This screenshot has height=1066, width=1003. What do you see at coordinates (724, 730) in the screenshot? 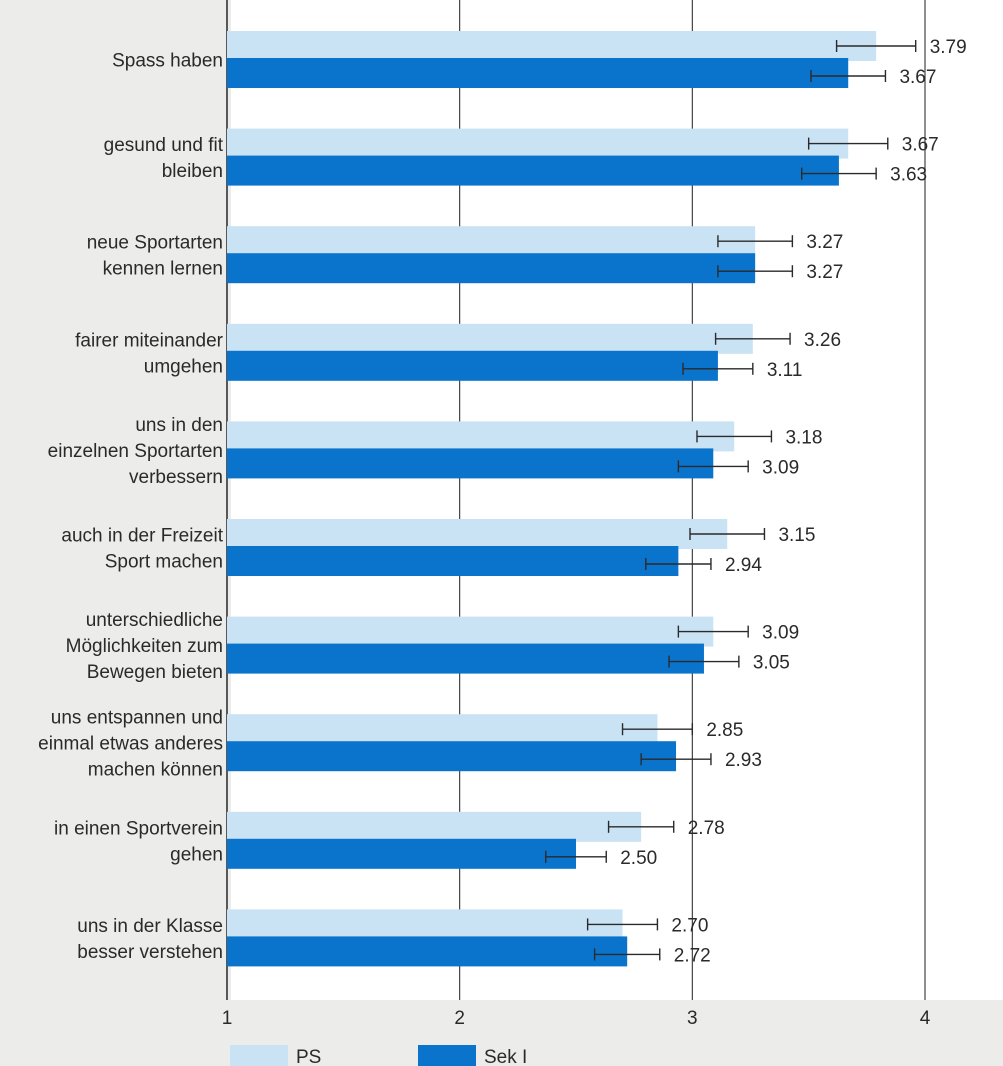
I see `value-label: 2.85` at bounding box center [724, 730].